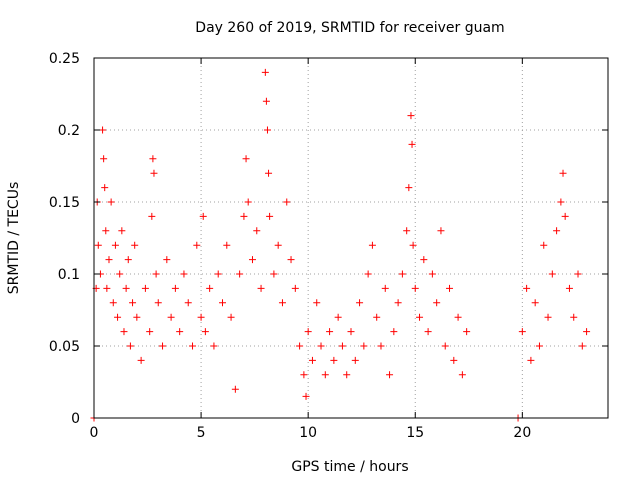  Describe the element at coordinates (14, 238) in the screenshot. I see `y-axis-title: SRMTID / TECUs` at that location.